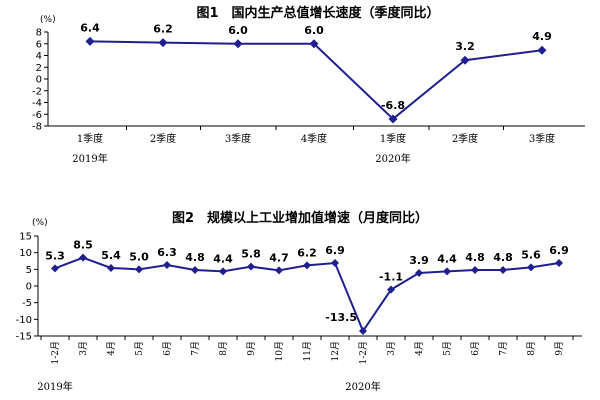 The height and width of the screenshot is (400, 600). What do you see at coordinates (238, 30) in the screenshot?
I see `data-label: 6.0` at bounding box center [238, 30].